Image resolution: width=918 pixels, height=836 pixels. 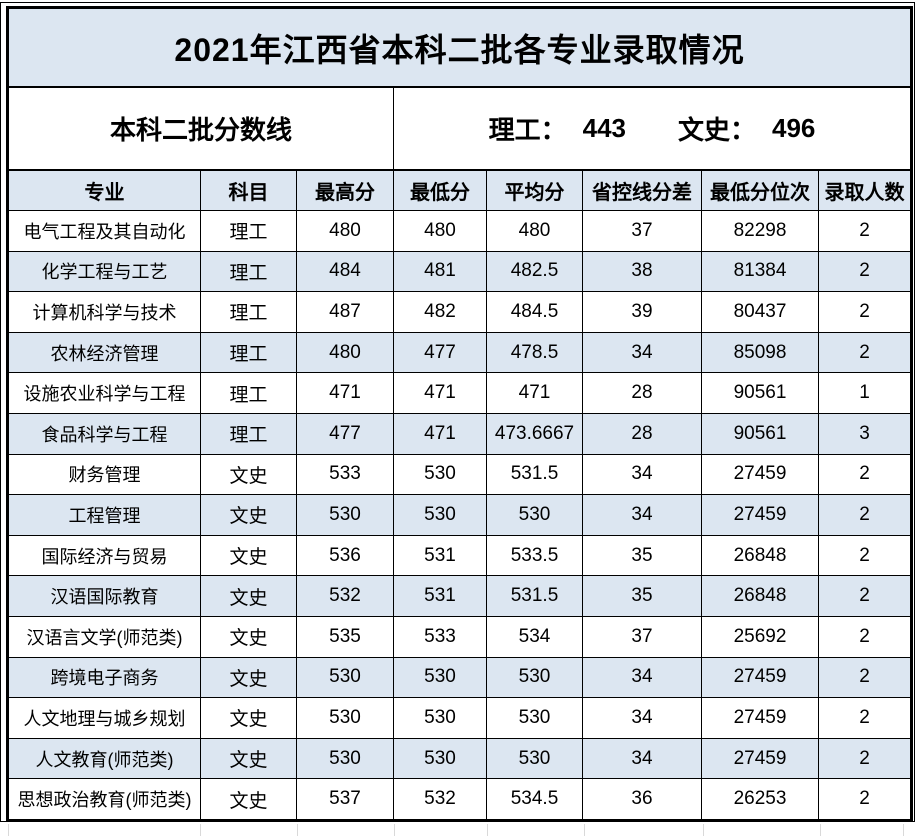 I want to click on column-header: 平均分, so click(x=535, y=190).